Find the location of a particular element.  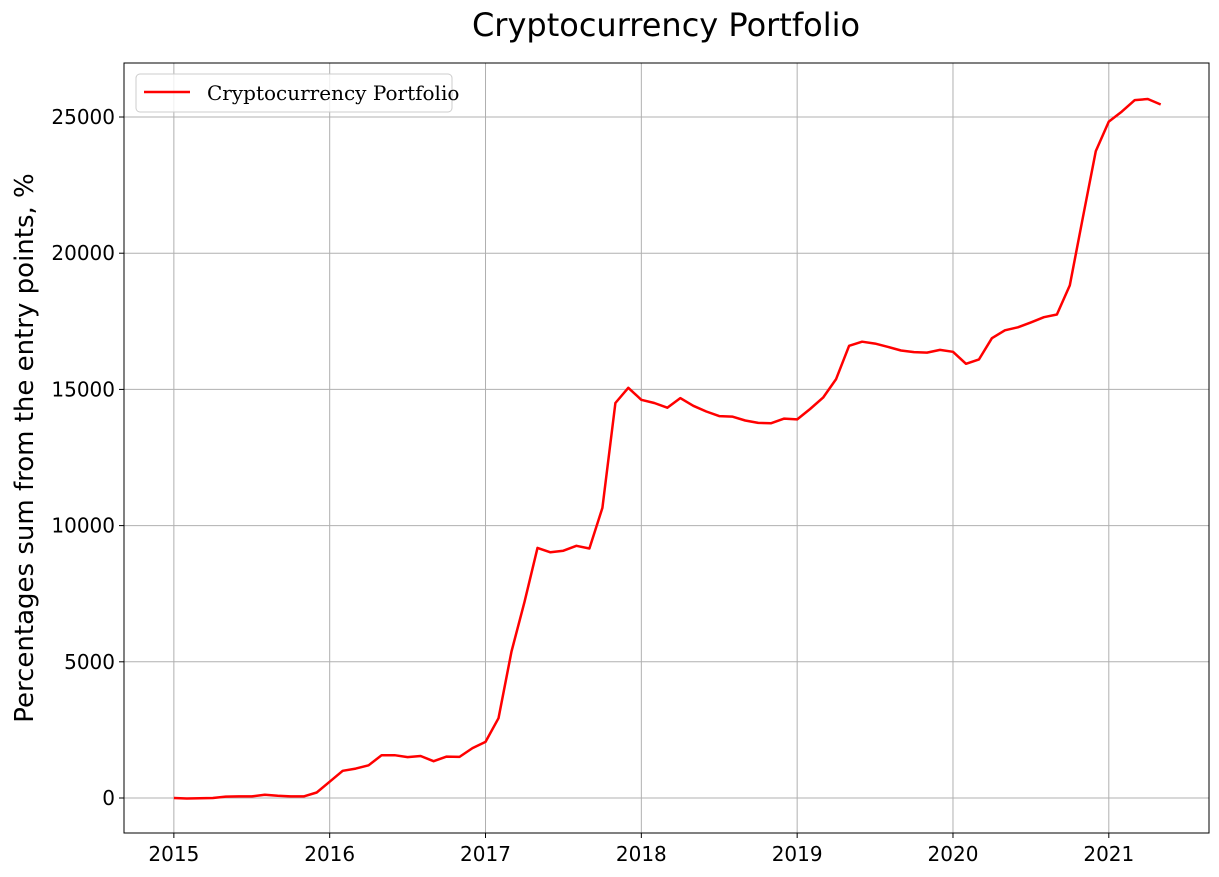

legend-box is located at coordinates (294, 93).